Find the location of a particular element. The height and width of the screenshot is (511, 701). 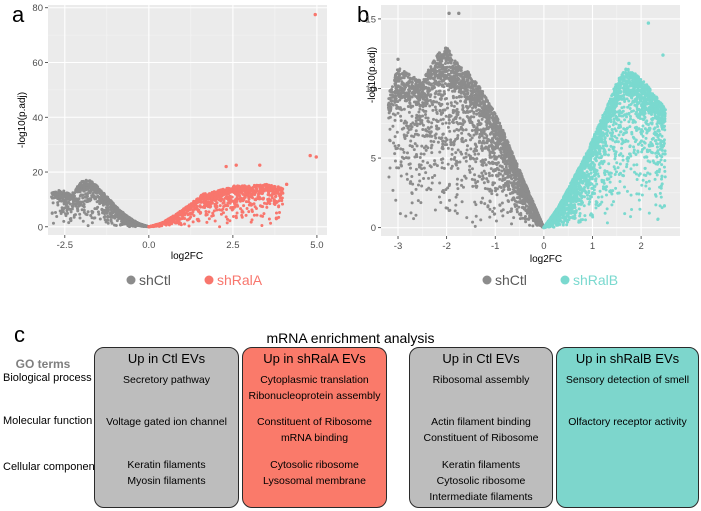

x-tick-label: 5.0 is located at coordinates (316, 245).